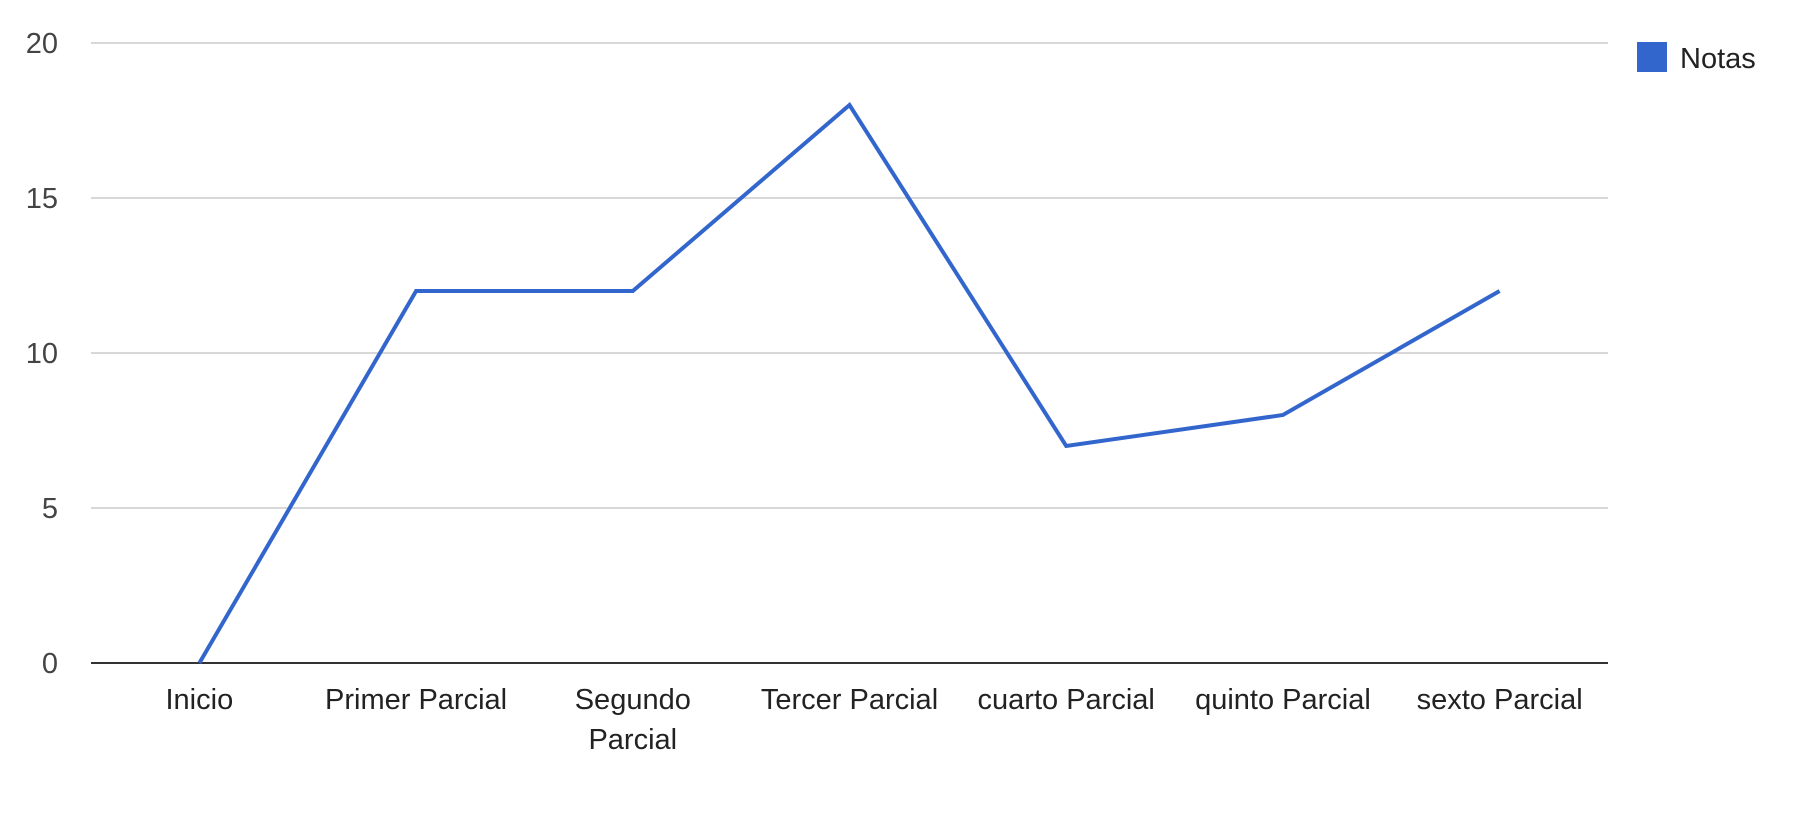  What do you see at coordinates (200, 700) in the screenshot?
I see `x-tick-label-0: Inicio` at bounding box center [200, 700].